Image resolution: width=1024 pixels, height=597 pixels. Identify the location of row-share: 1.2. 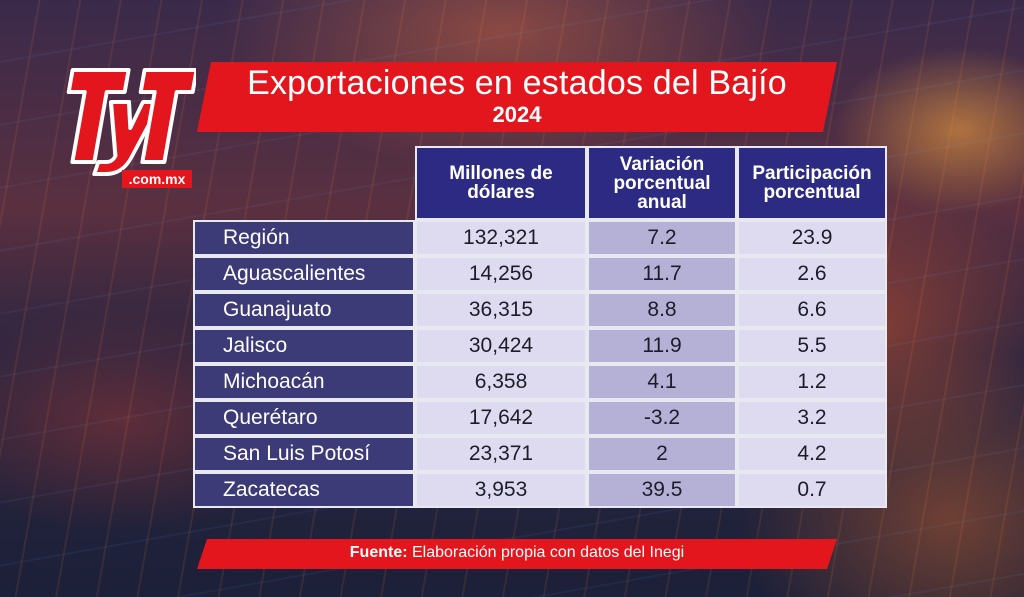
(812, 382).